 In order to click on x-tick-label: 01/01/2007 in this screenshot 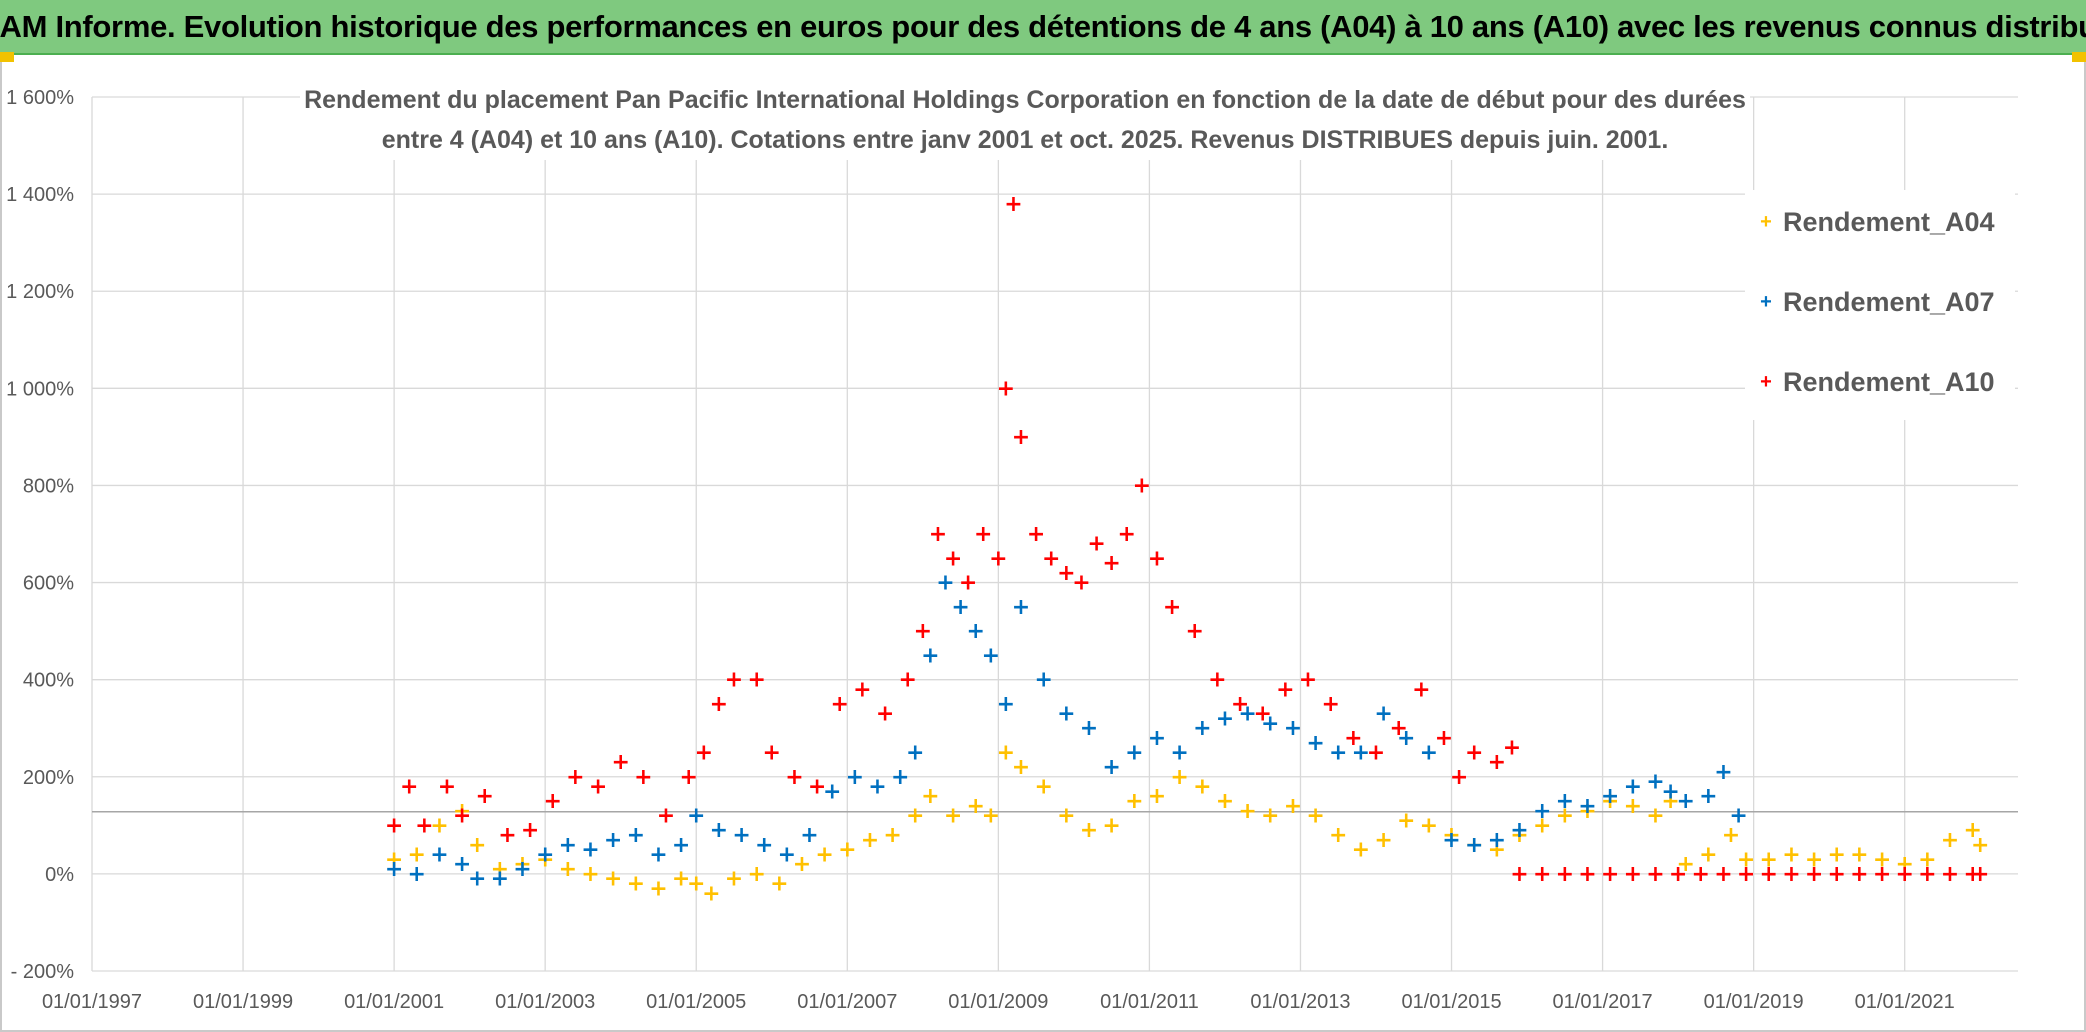, I will do `click(847, 1002)`.